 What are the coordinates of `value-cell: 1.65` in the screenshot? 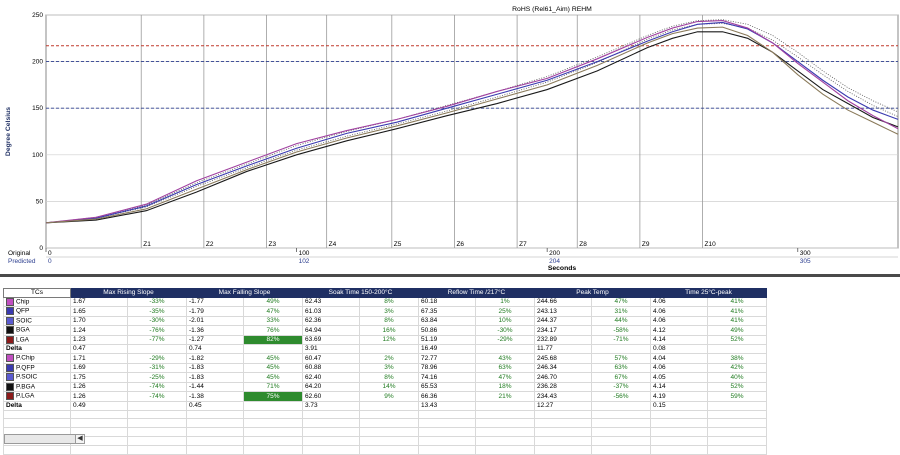 It's located at (99, 311).